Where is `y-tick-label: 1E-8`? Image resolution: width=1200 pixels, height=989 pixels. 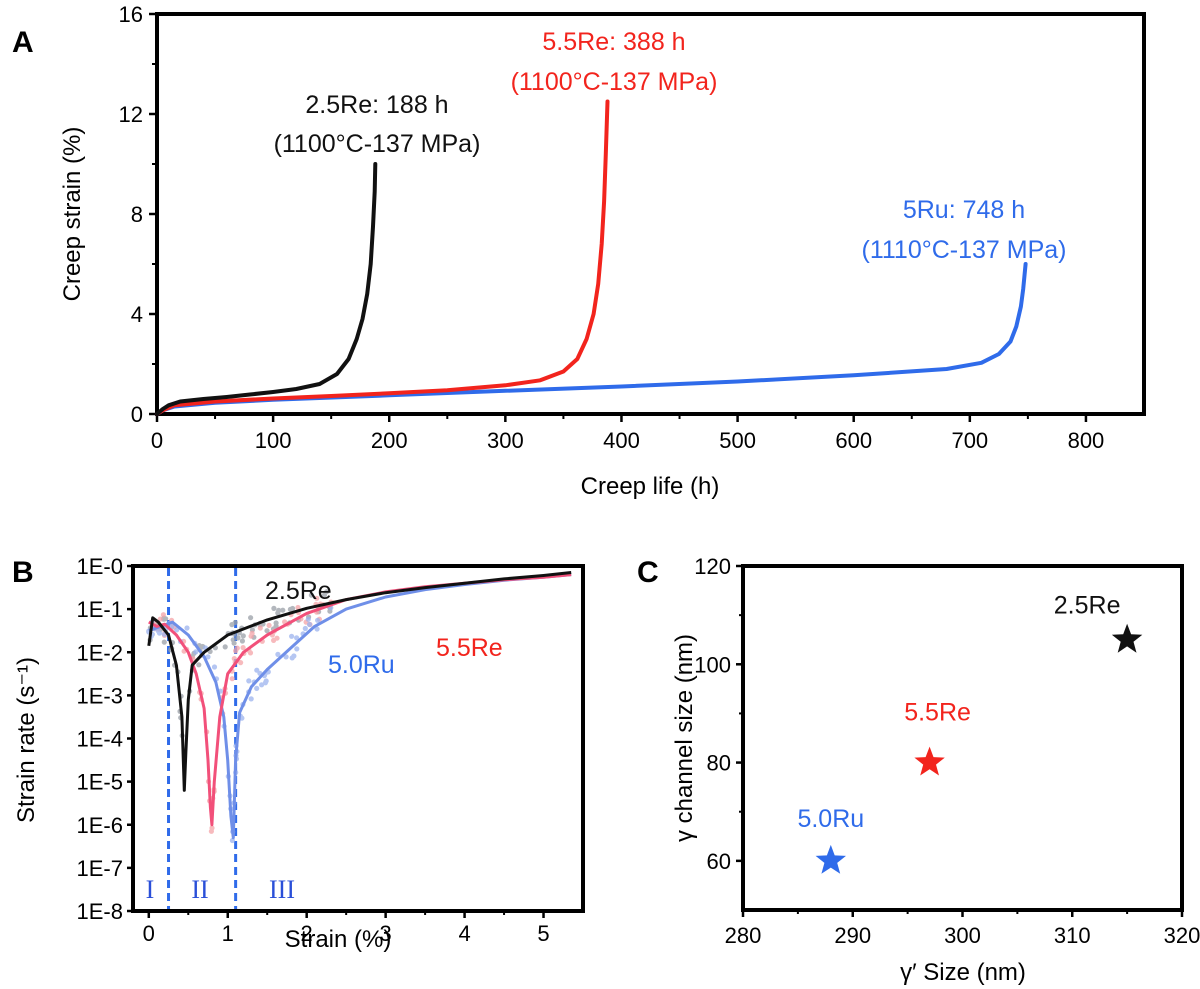
y-tick-label: 1E-8 is located at coordinates (100, 911).